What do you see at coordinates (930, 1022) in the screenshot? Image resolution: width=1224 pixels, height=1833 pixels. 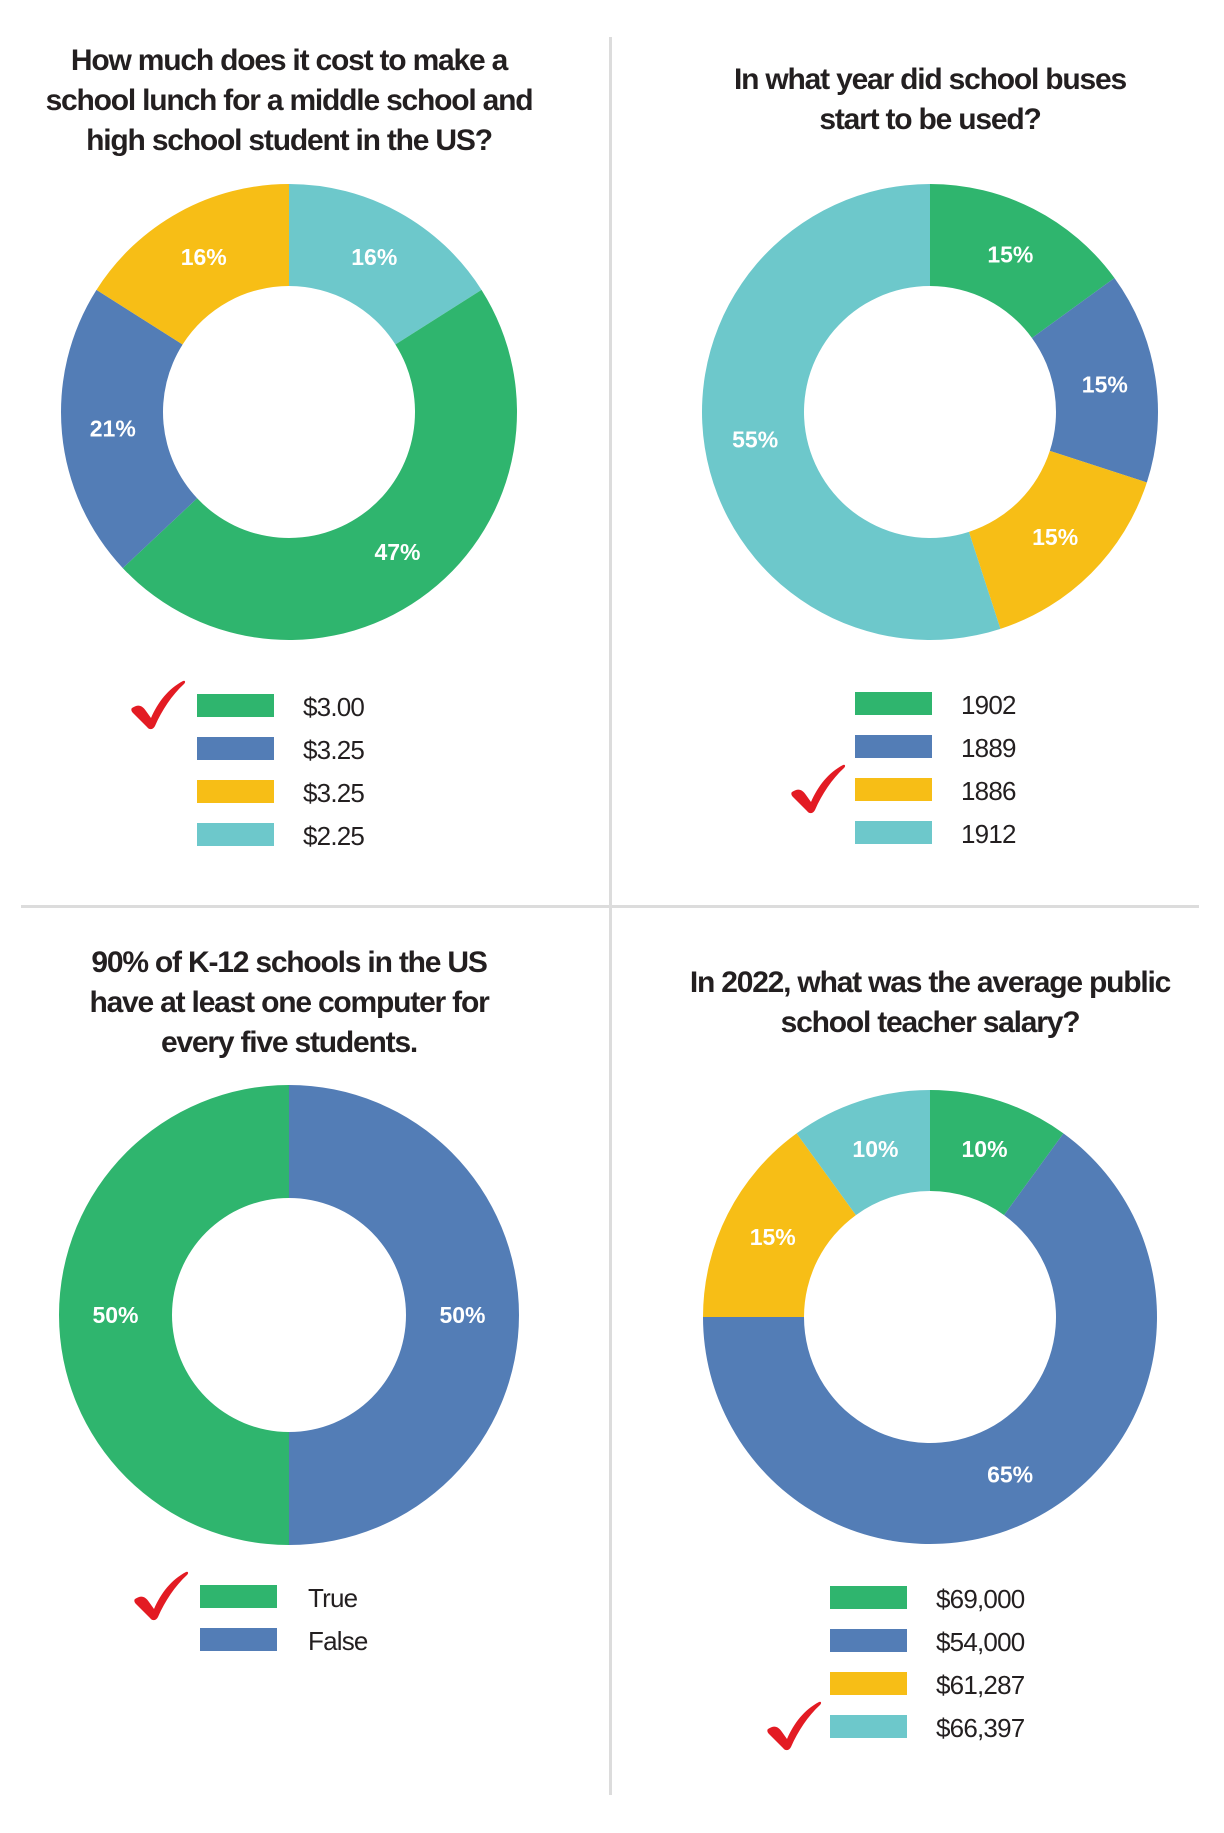 I see `chart-title-line: school teacher salary?` at bounding box center [930, 1022].